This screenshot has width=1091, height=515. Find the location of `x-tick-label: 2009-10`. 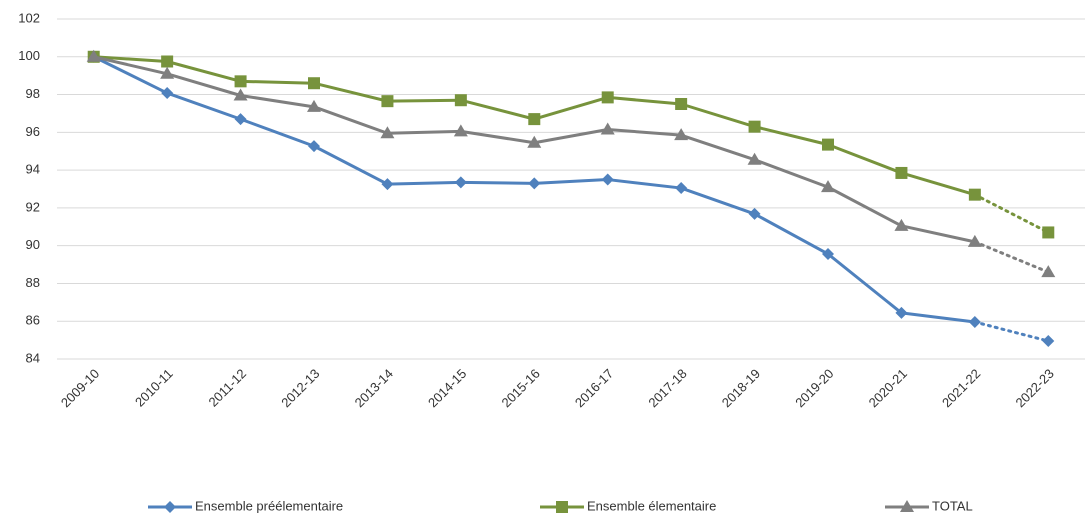

x-tick-label: 2009-10 is located at coordinates (80, 388).